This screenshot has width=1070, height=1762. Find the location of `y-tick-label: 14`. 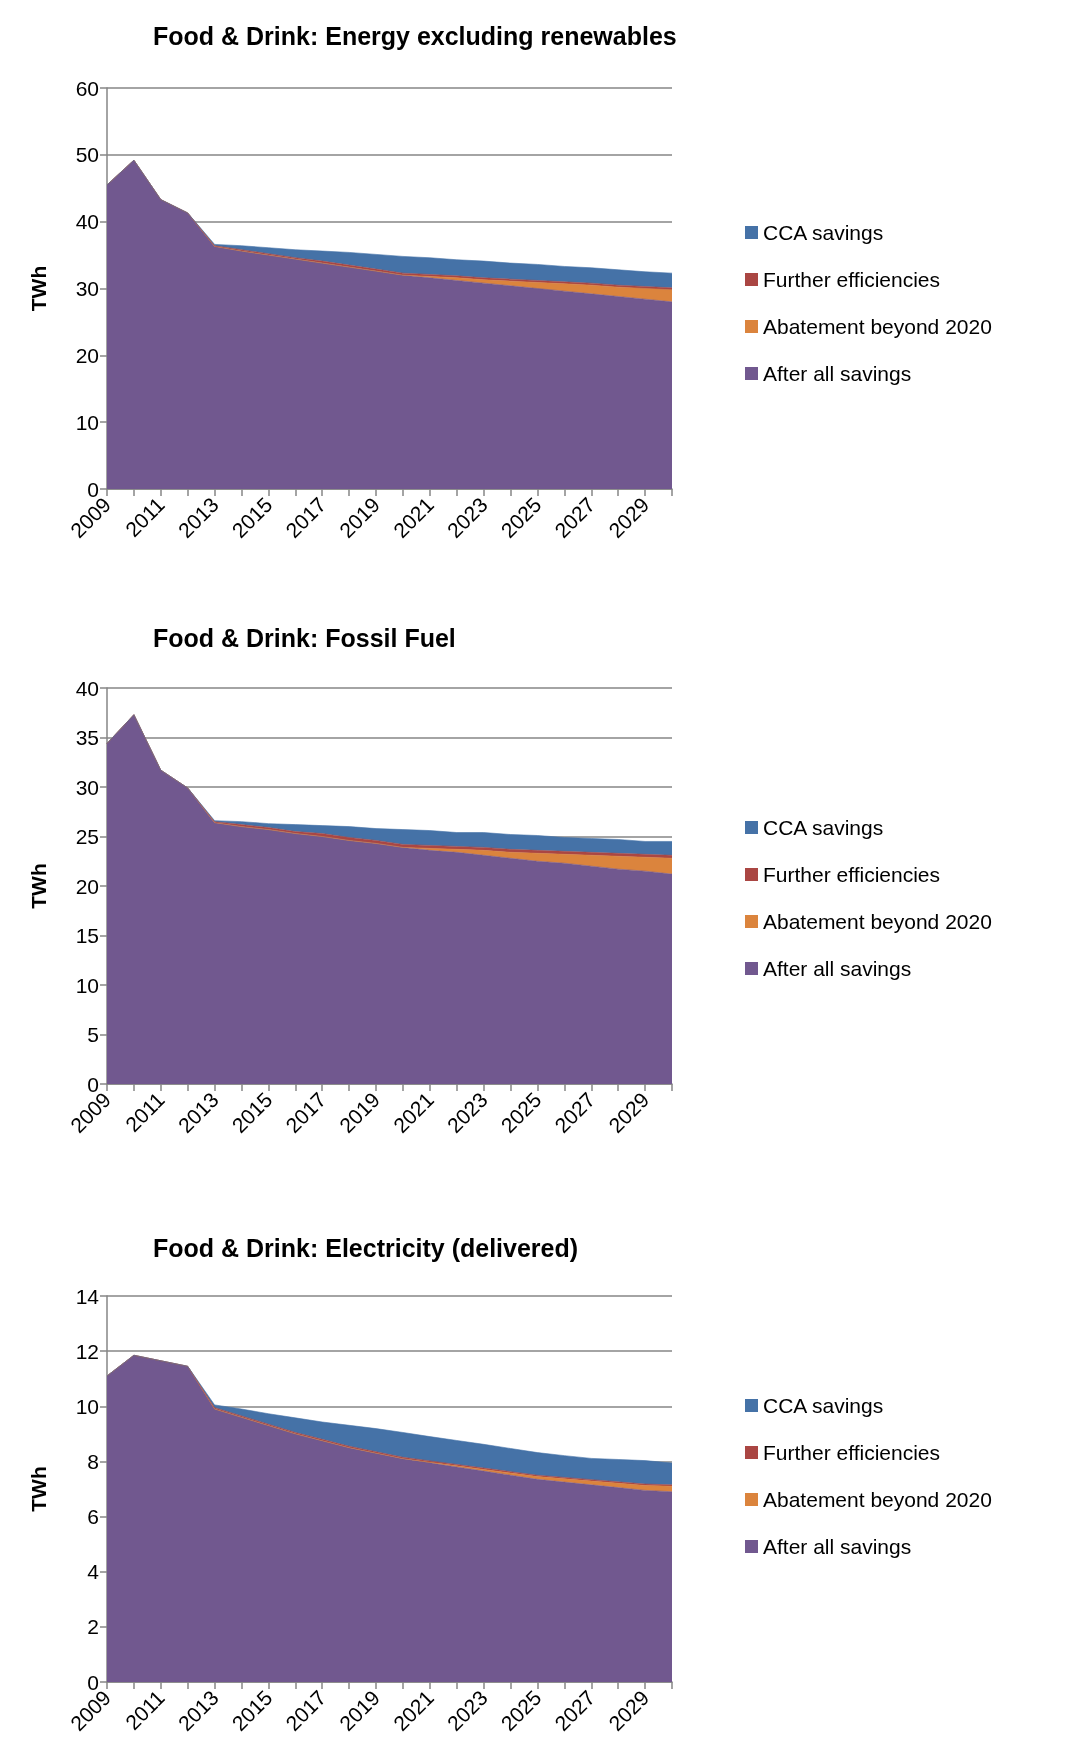

y-tick-label: 14 is located at coordinates (87, 1296).